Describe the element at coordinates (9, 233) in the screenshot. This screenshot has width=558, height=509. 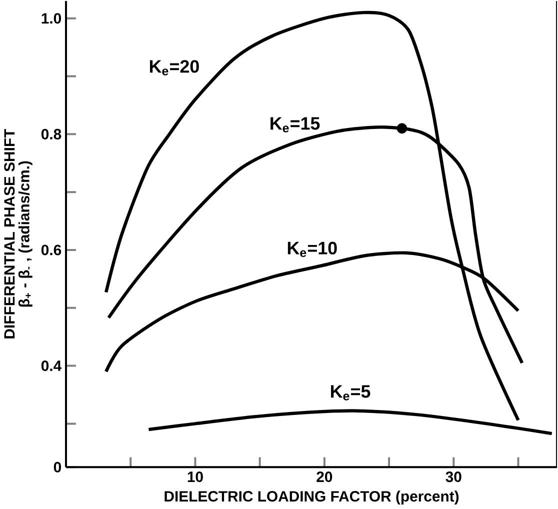
I see `y-axis-title: DIFFERENTIAL PHASE SHIFT` at that location.